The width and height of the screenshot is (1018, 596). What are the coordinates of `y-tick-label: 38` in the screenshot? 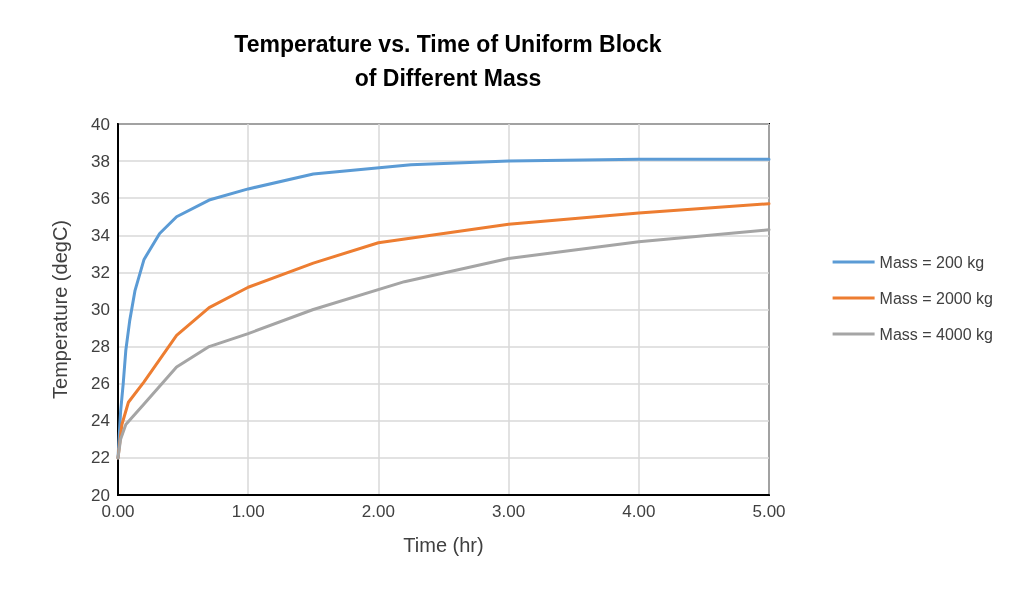 It's located at (100, 161).